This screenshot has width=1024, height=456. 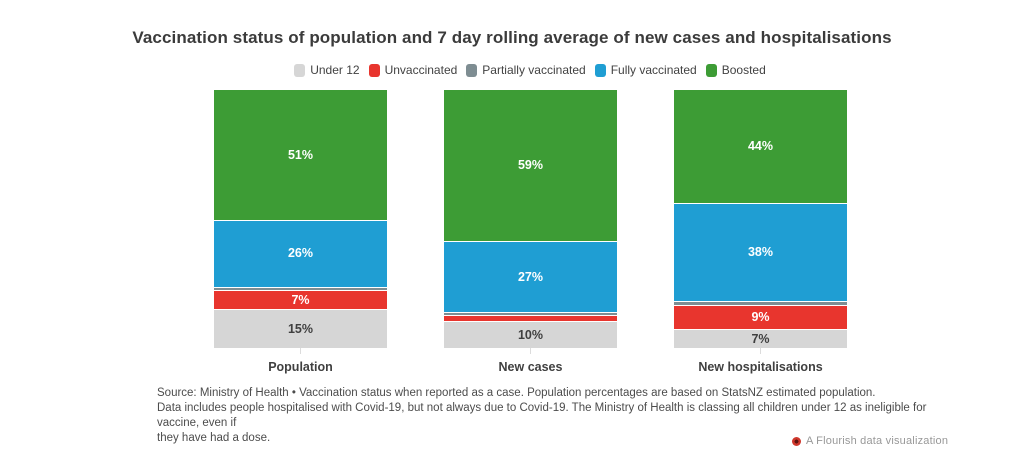 I want to click on bar-segment-boosted: 51%, so click(x=300, y=155).